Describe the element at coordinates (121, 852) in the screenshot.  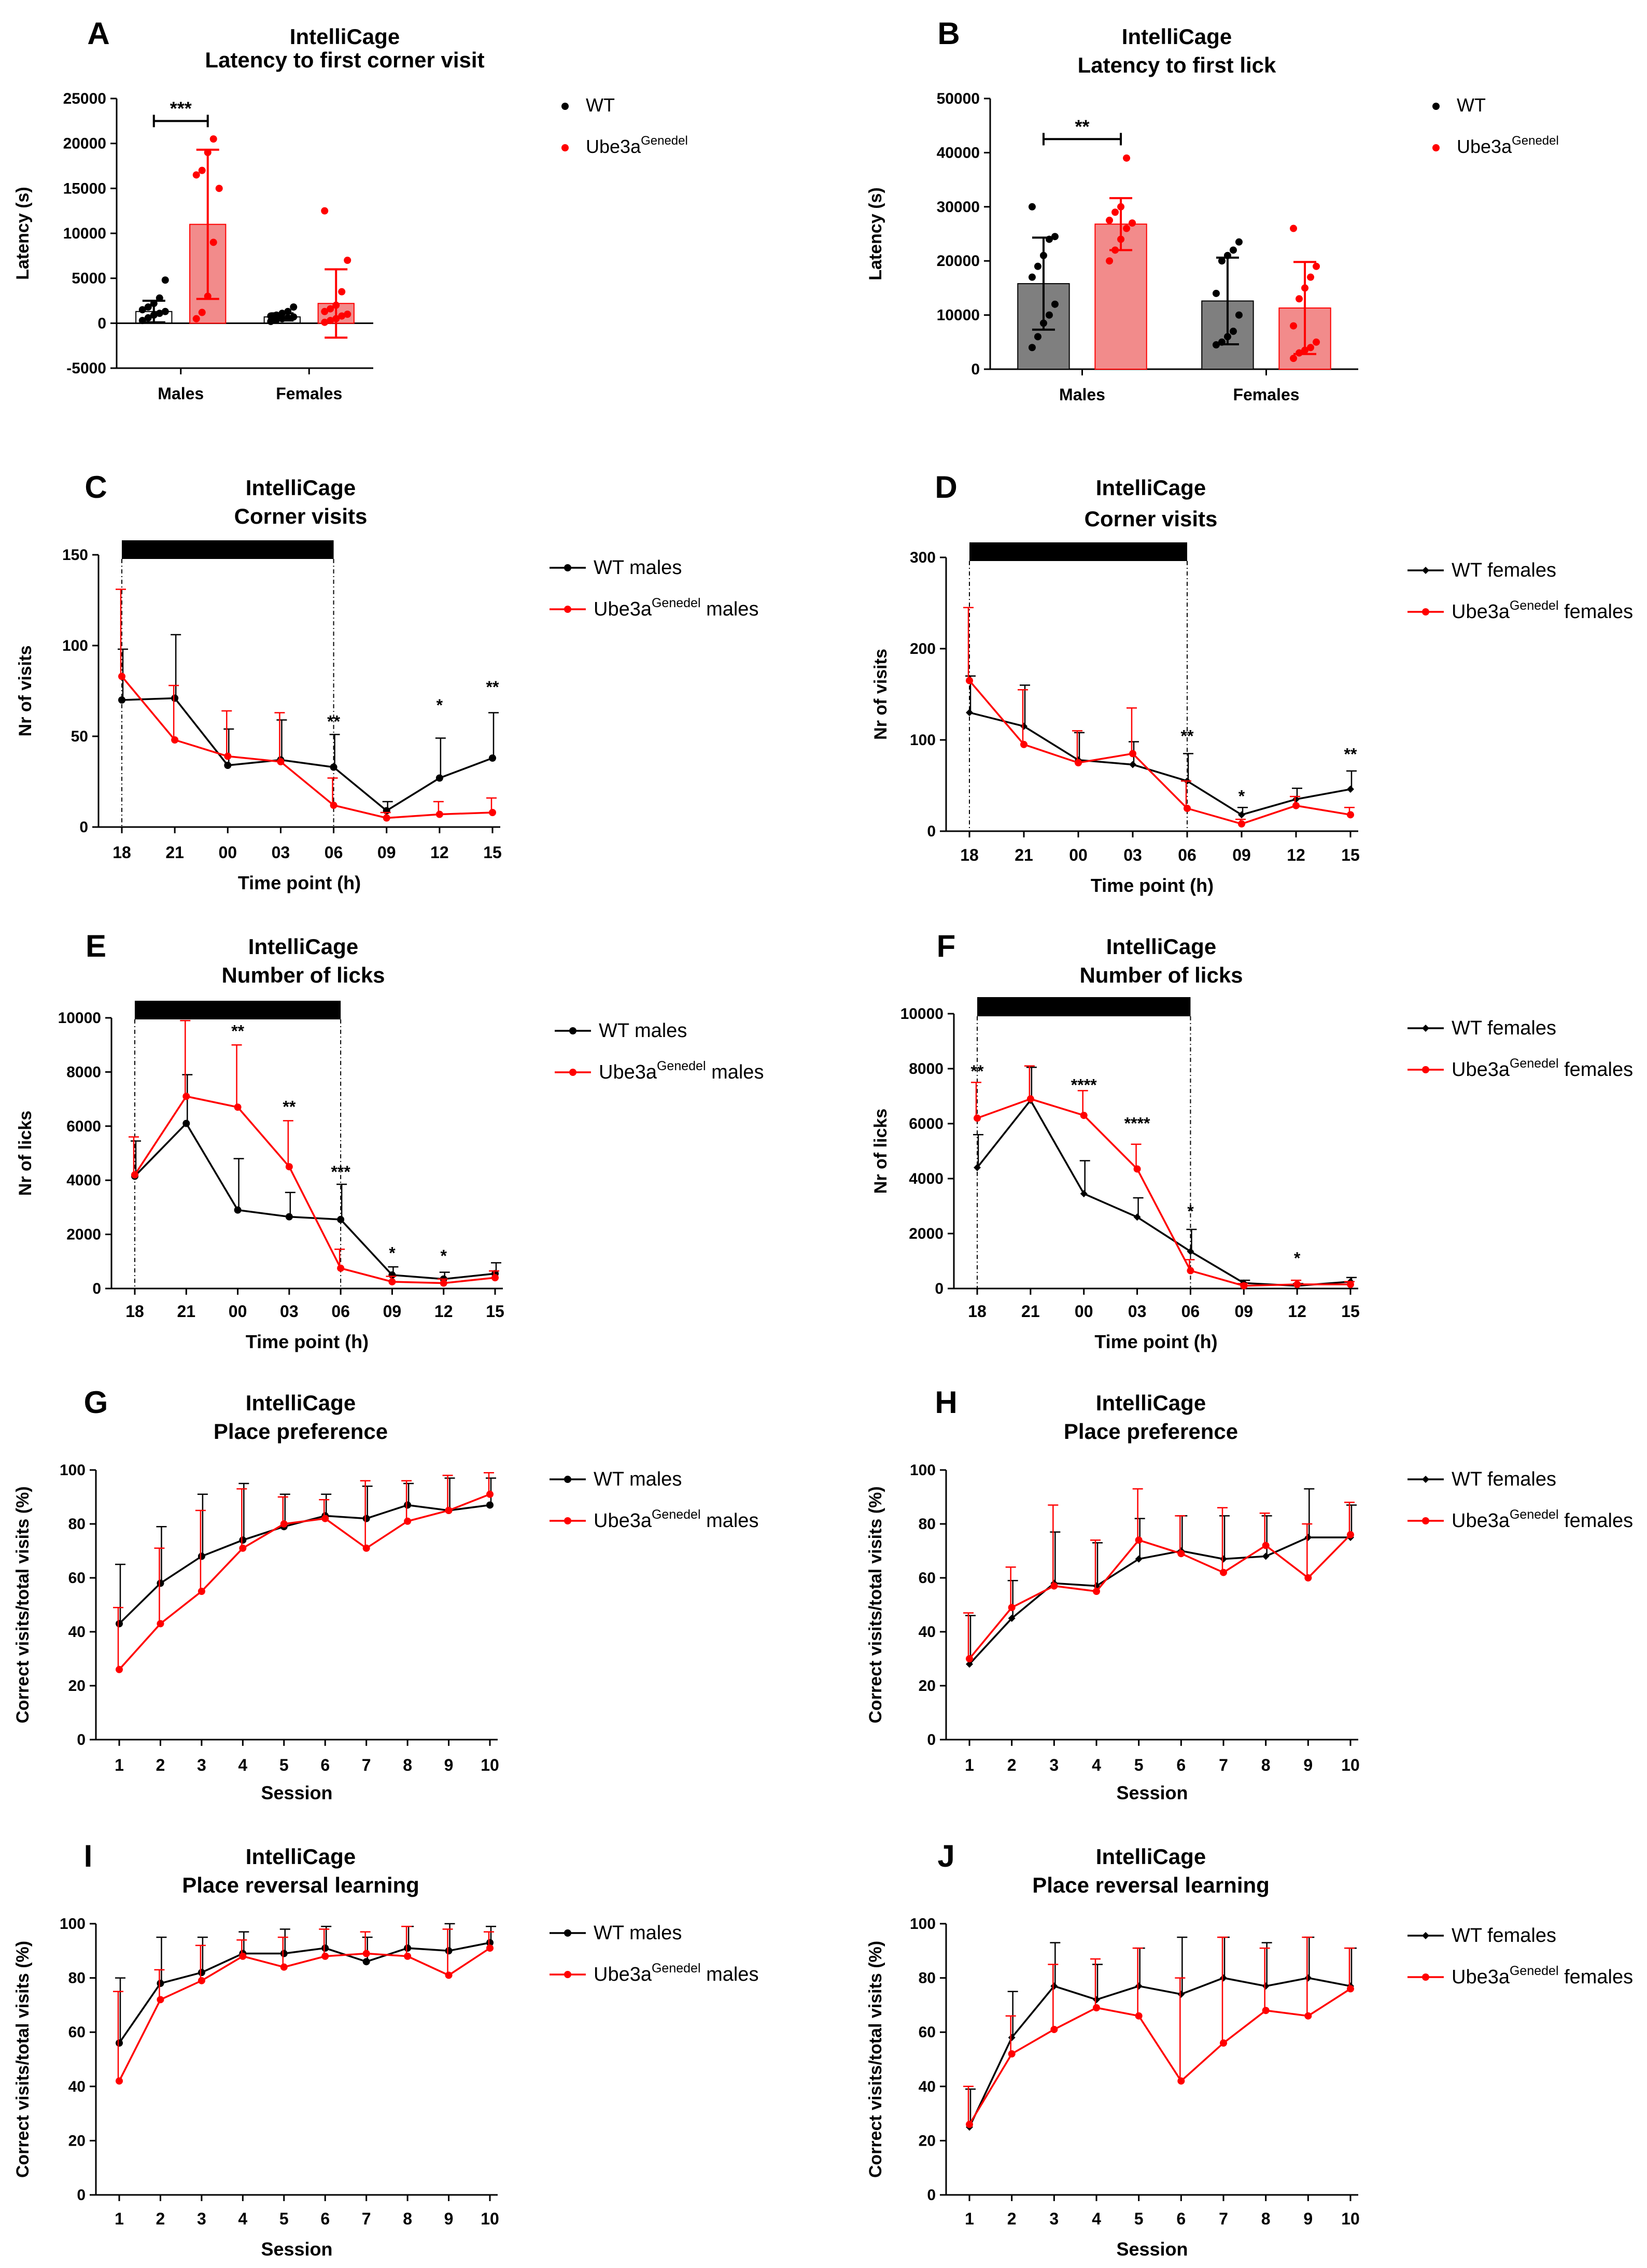
I see `x-tick-label: 18` at that location.